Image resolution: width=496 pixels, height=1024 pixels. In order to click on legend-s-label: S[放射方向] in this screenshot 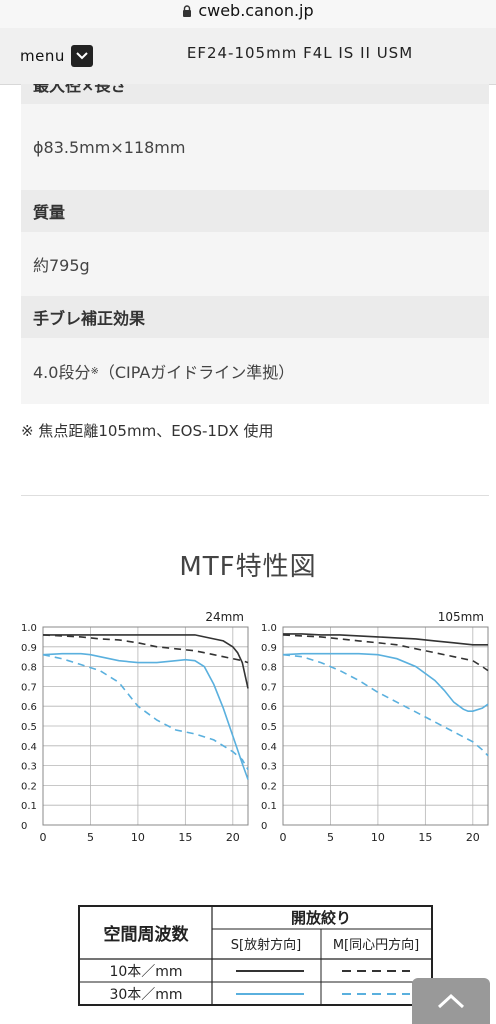, I will do `click(266, 945)`.